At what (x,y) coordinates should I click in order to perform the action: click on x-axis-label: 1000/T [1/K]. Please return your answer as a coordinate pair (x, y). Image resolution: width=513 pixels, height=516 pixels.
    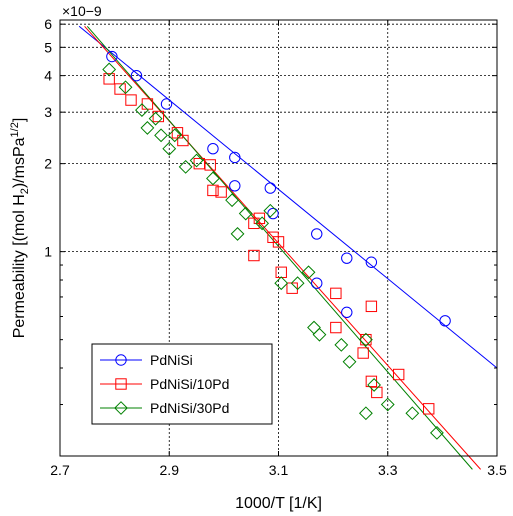
    Looking at the image, I should click on (278, 503).